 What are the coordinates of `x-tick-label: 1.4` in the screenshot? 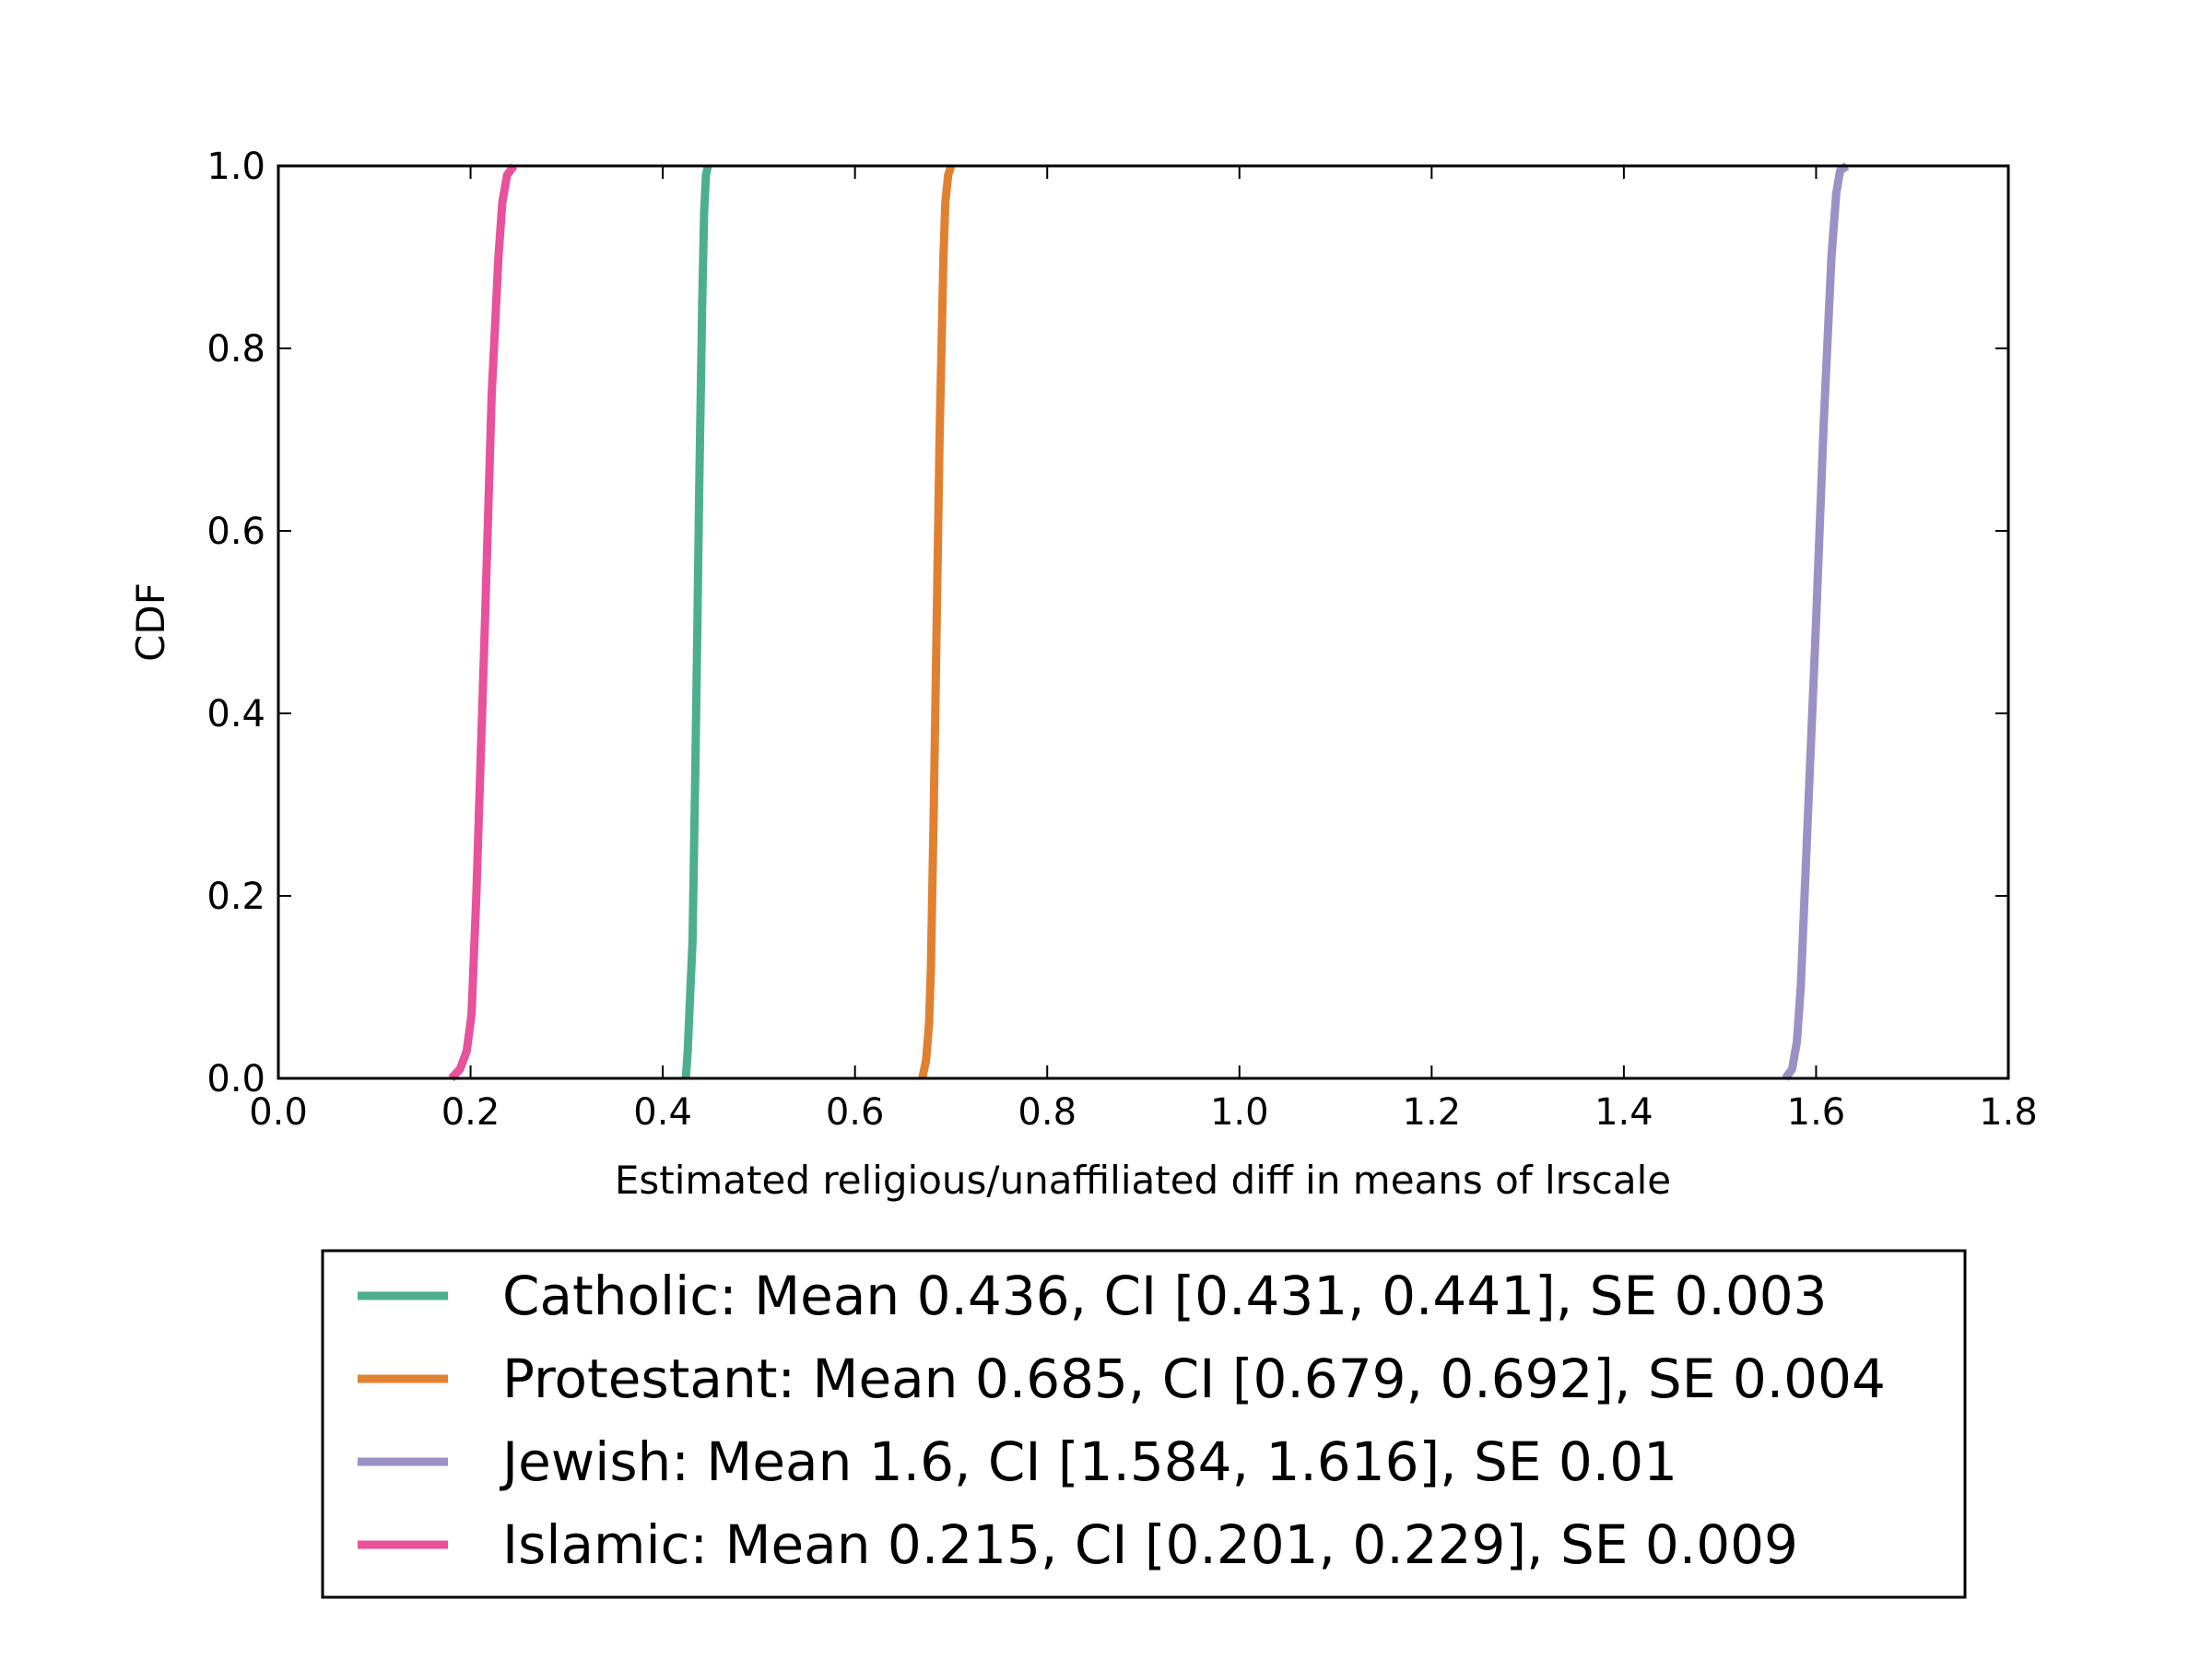 It's located at (1623, 1112).